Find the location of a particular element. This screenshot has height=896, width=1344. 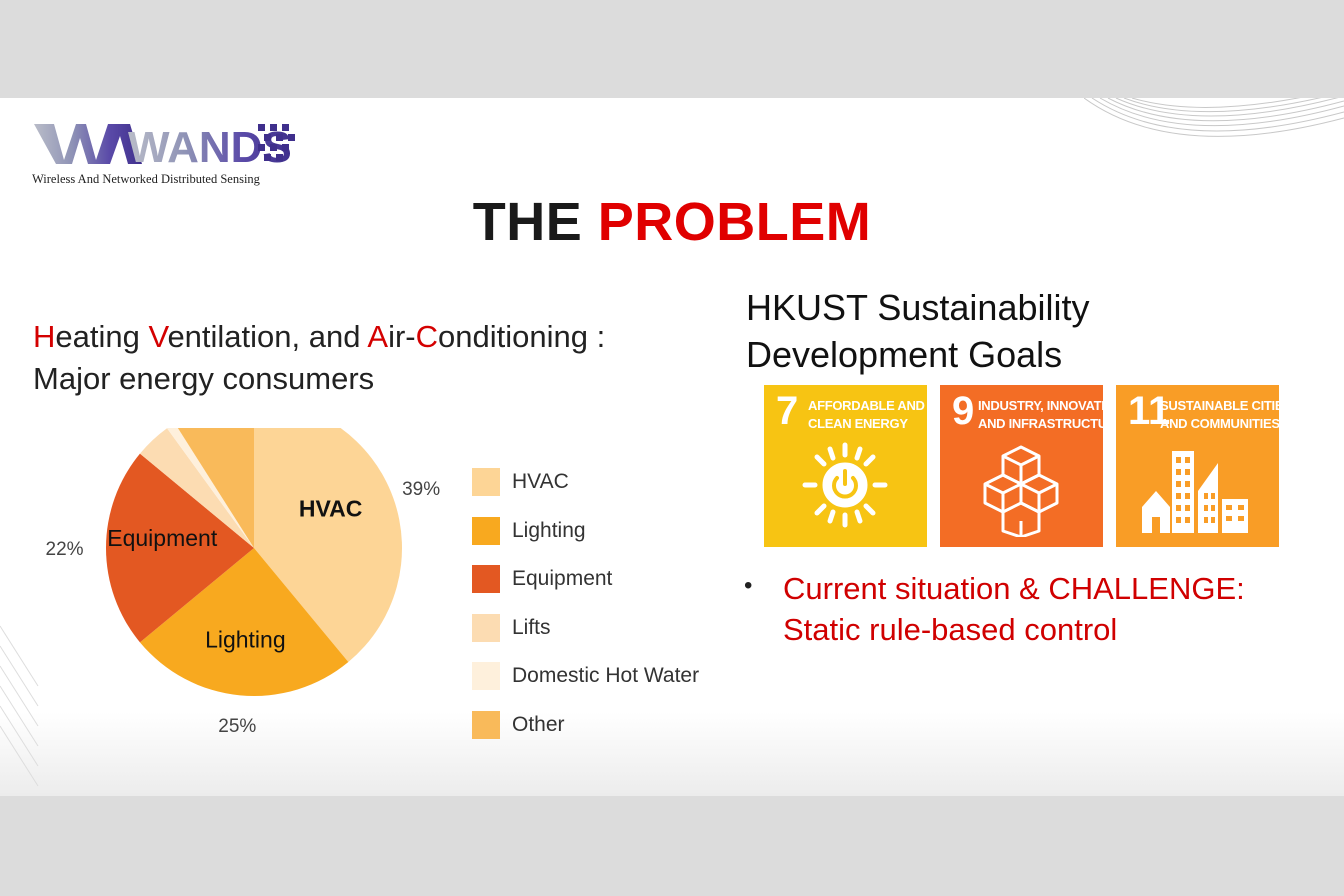

sdg-number: 9 is located at coordinates (963, 411).